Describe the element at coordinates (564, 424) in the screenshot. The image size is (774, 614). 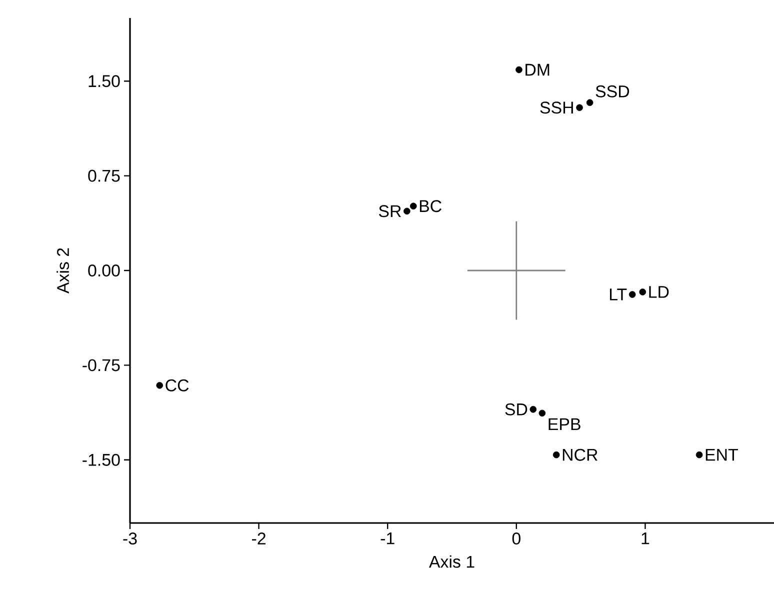
I see `annotation: EPB` at that location.